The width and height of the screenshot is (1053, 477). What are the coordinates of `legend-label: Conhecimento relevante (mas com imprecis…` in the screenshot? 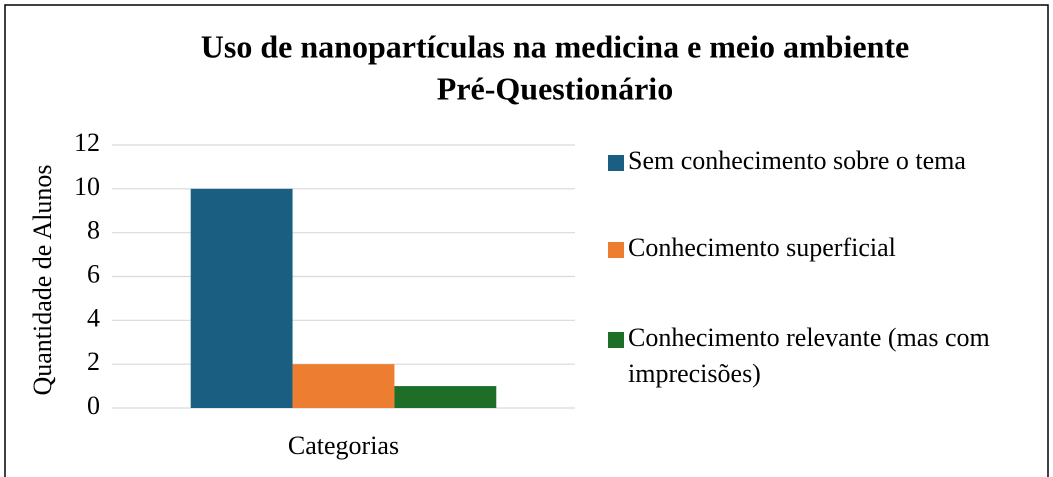 It's located at (812, 355).